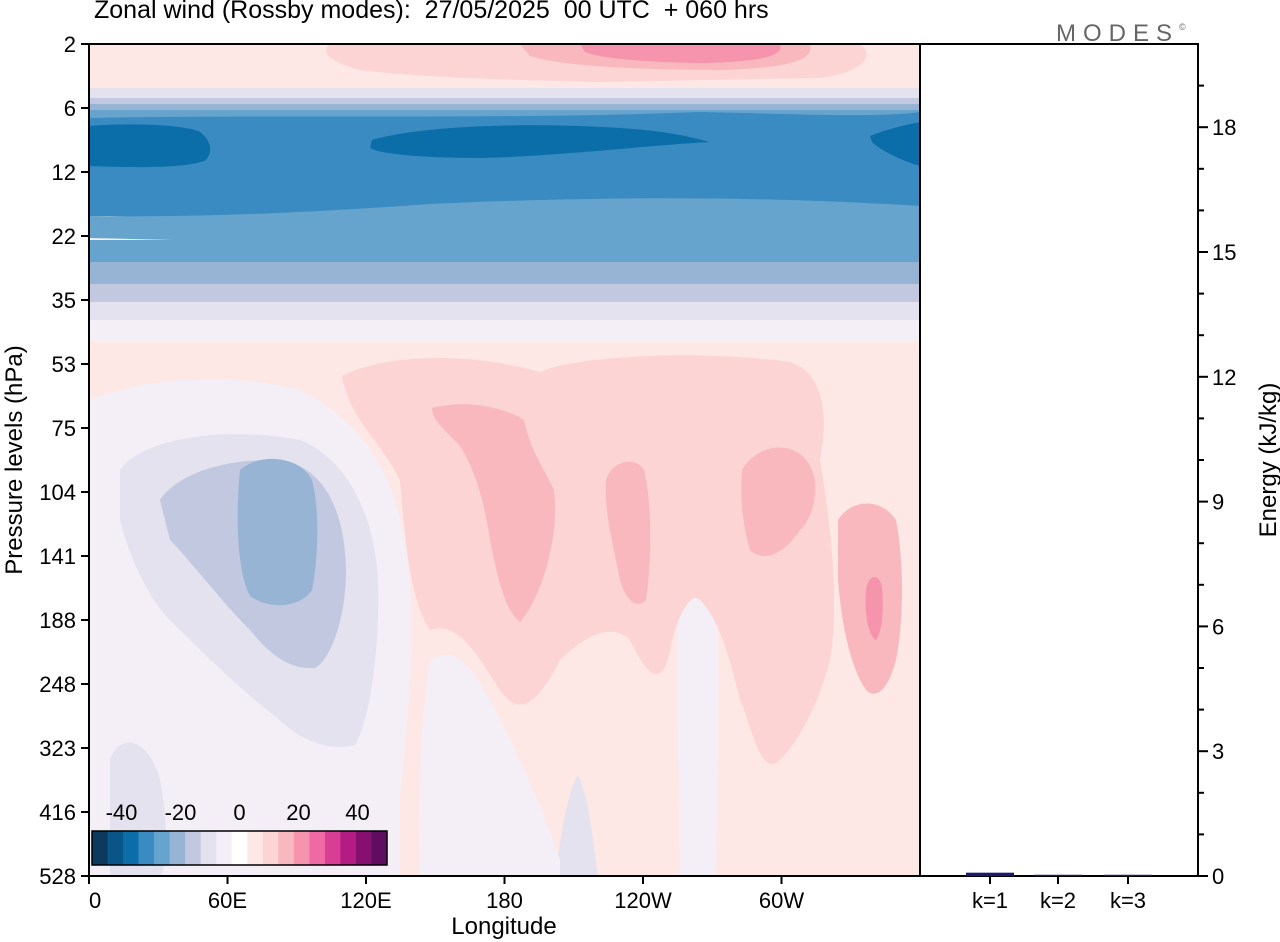  What do you see at coordinates (1118, 33) in the screenshot?
I see `logo-text: MODES` at bounding box center [1118, 33].